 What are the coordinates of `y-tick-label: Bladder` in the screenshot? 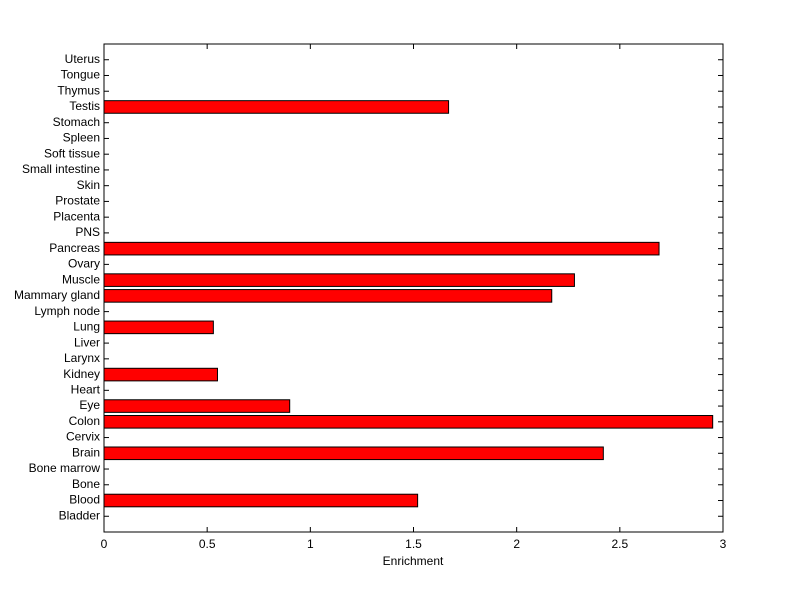 It's located at (79, 515).